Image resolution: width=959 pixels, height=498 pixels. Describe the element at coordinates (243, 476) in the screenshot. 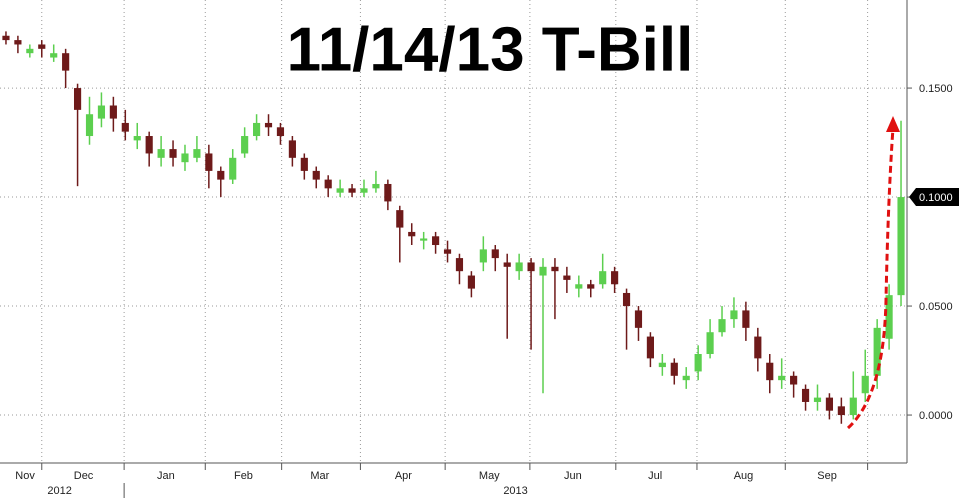

I see `x-tick-label: Feb` at that location.